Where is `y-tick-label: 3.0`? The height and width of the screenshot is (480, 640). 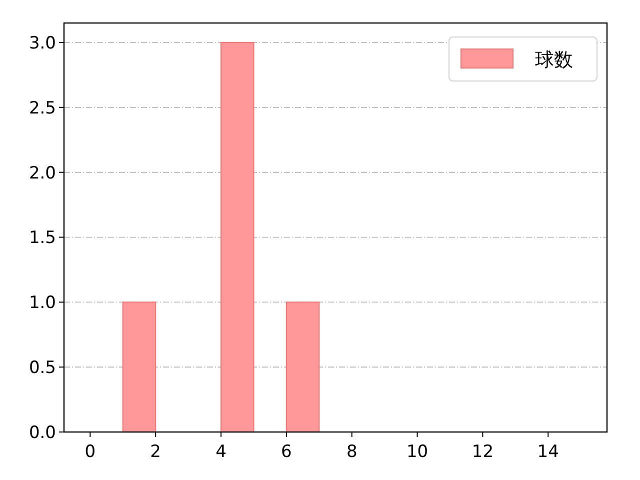 y-tick-label: 3.0 is located at coordinates (42, 43).